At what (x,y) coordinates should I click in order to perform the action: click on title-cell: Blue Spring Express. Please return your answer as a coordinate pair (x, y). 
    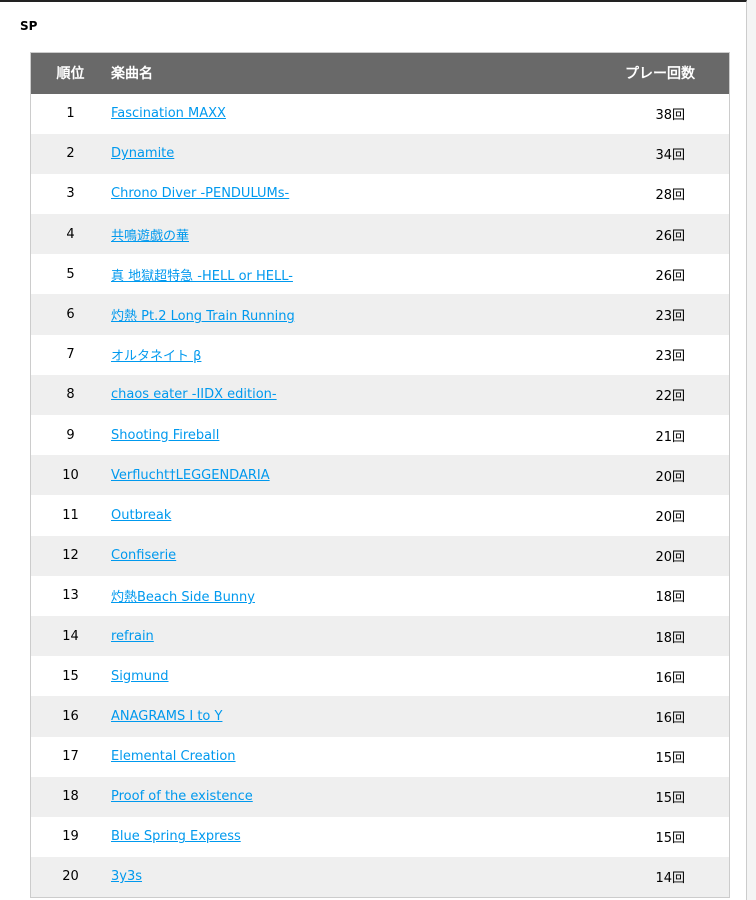
    Looking at the image, I should click on (307, 837).